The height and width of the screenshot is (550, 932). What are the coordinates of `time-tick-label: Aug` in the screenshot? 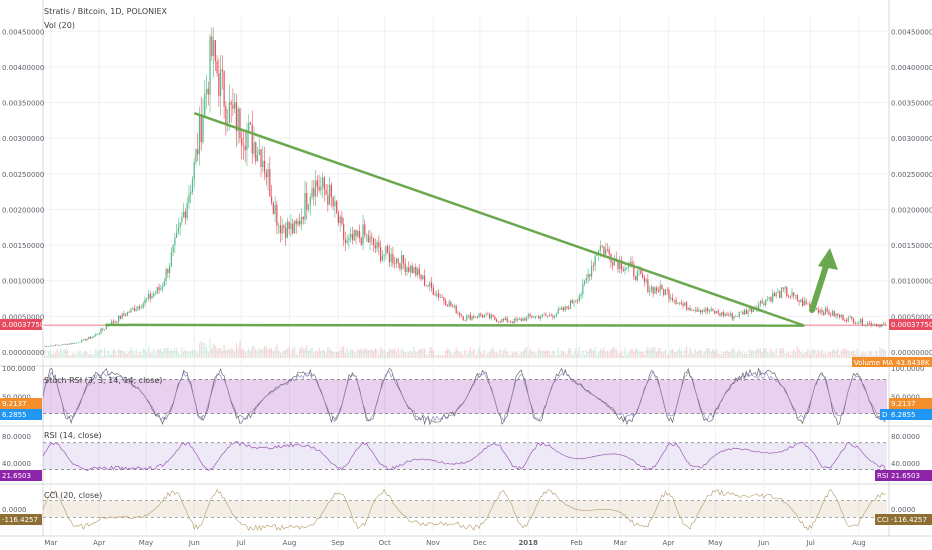 It's located at (290, 543).